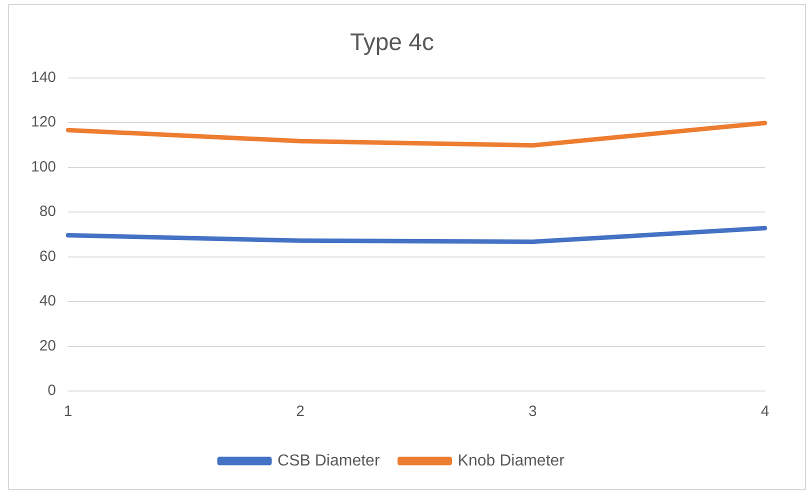 This screenshot has height=492, width=812. What do you see at coordinates (765, 411) in the screenshot?
I see `x-tick-label: 4` at bounding box center [765, 411].